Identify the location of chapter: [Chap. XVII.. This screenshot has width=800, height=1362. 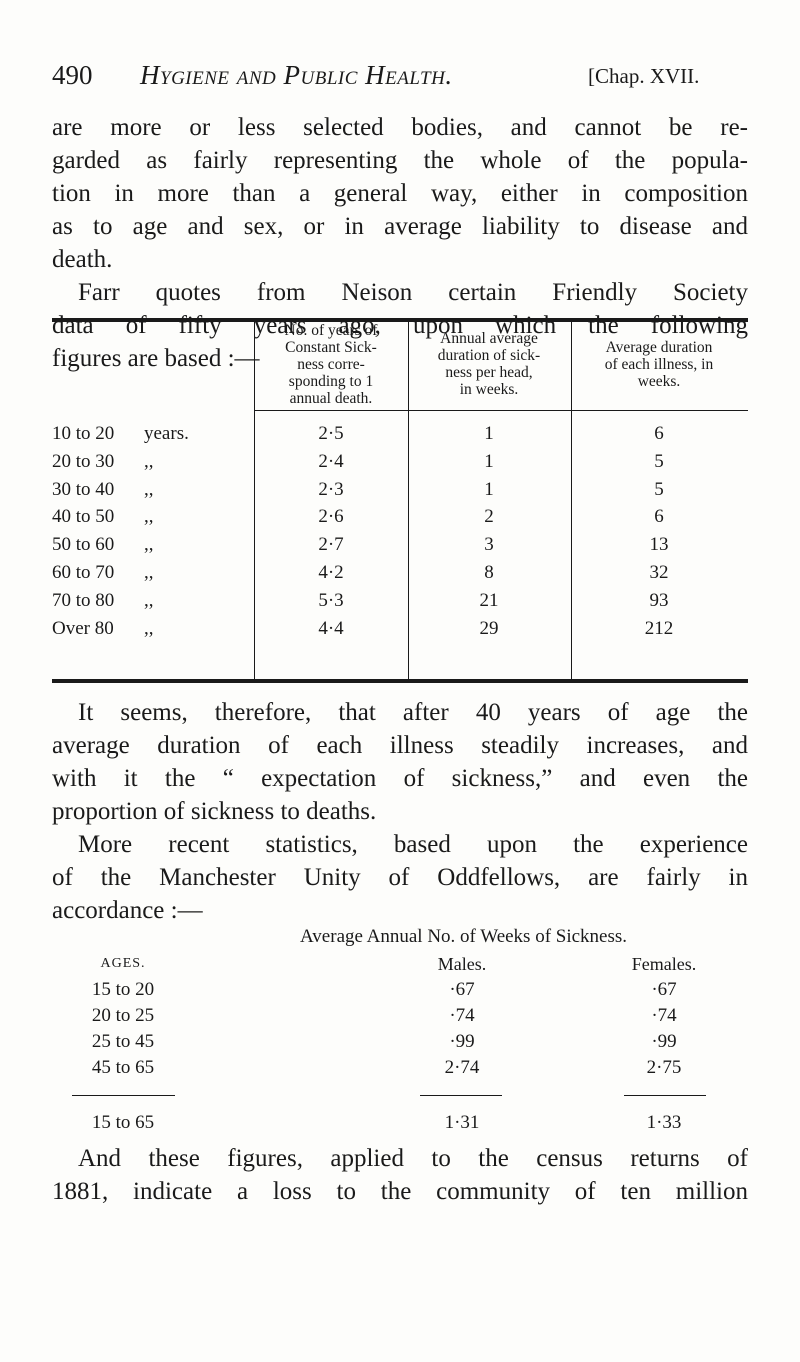
(644, 76).